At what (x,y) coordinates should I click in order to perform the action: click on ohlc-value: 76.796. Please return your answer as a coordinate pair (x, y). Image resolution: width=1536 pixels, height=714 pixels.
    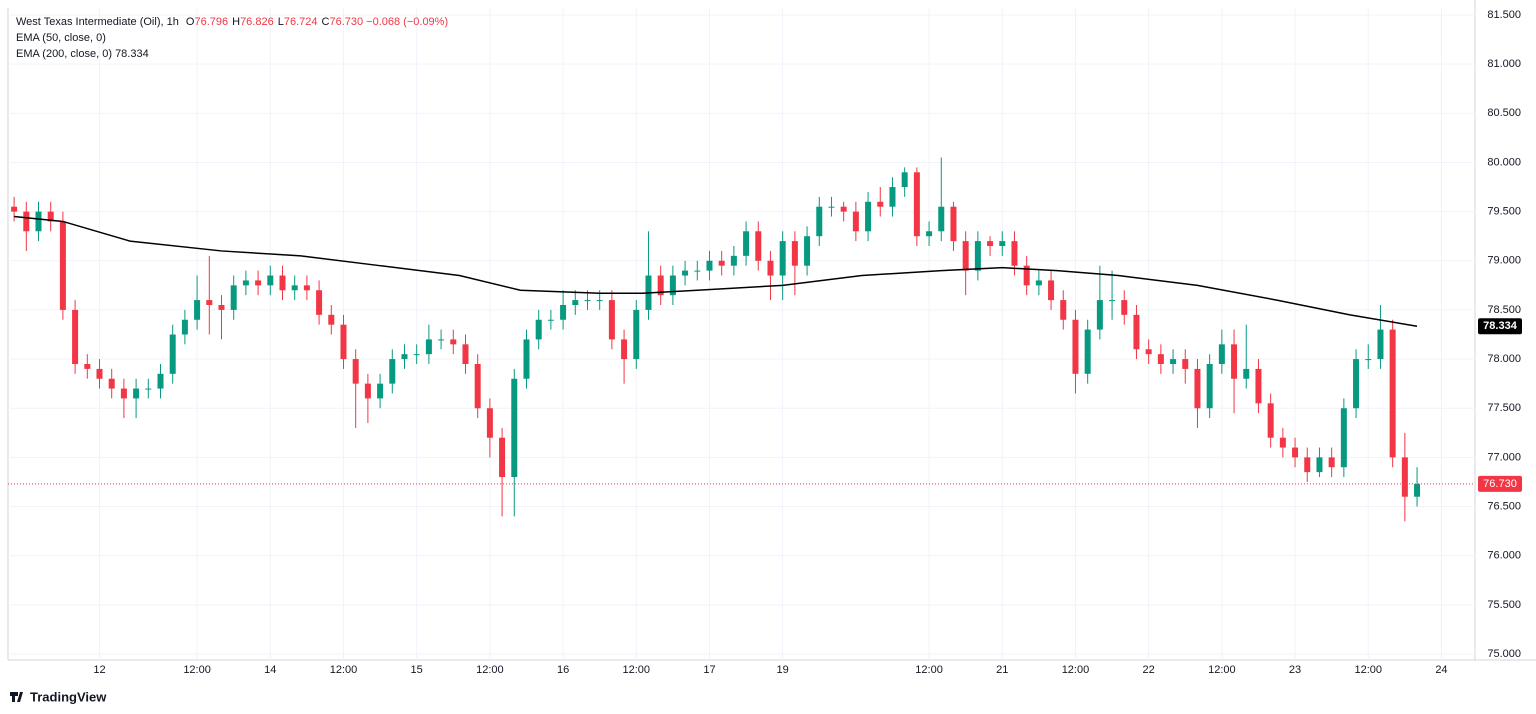
    Looking at the image, I should click on (211, 22).